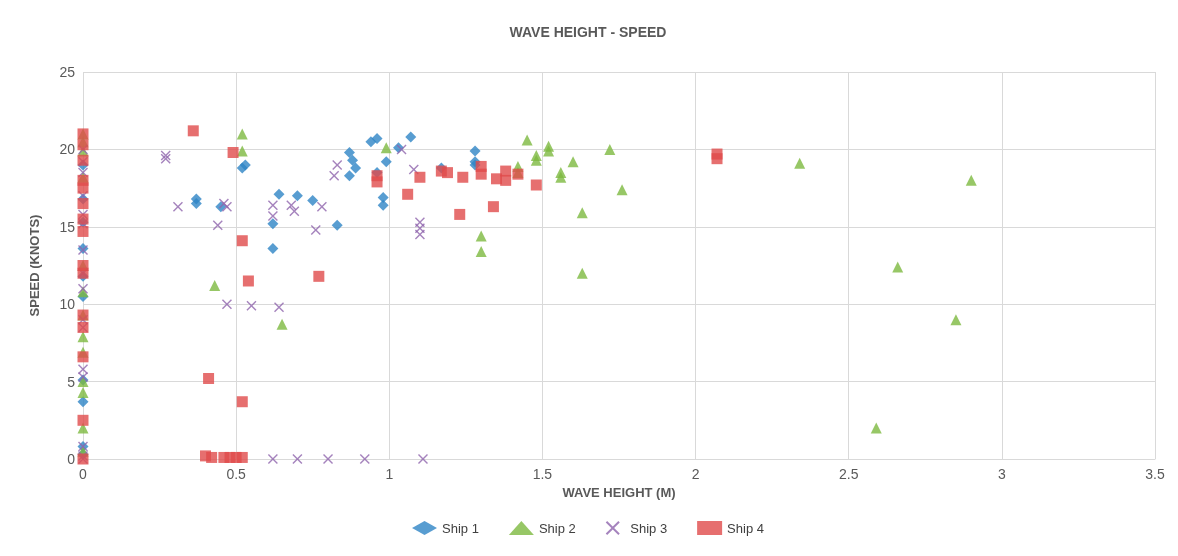 This screenshot has width=1178, height=556. What do you see at coordinates (557, 528) in the screenshot?
I see `legend-label: Ship 2` at bounding box center [557, 528].